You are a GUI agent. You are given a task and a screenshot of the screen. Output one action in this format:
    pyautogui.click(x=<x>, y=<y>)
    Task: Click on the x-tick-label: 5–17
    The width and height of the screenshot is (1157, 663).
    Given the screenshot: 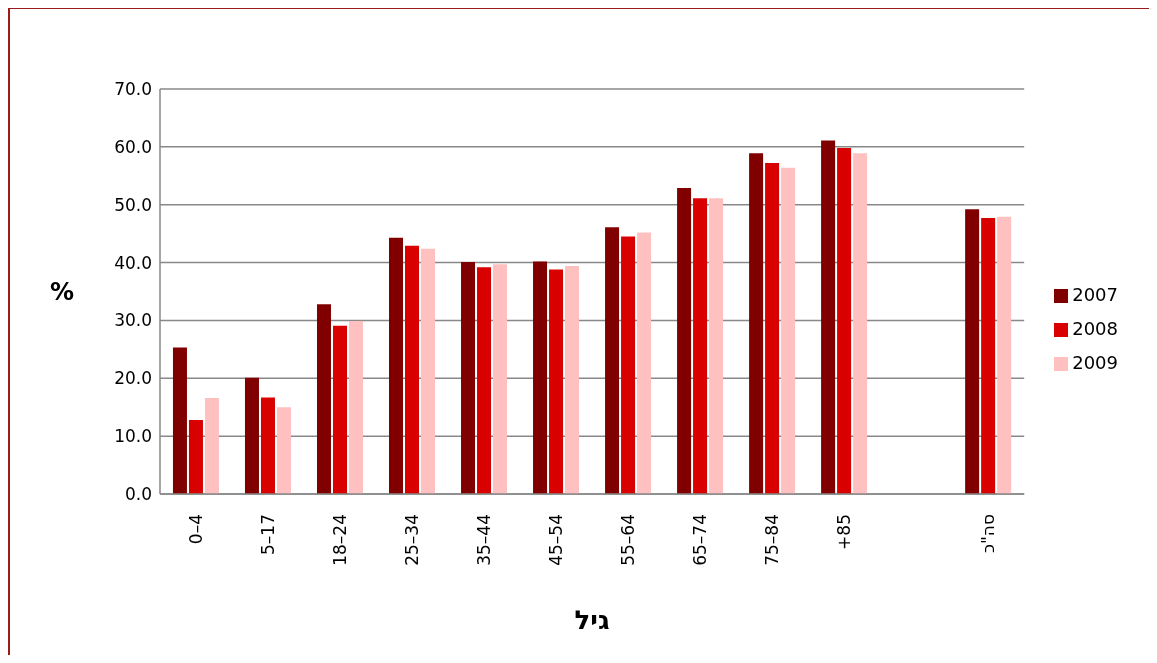 What is the action you would take?
    pyautogui.click(x=268, y=534)
    